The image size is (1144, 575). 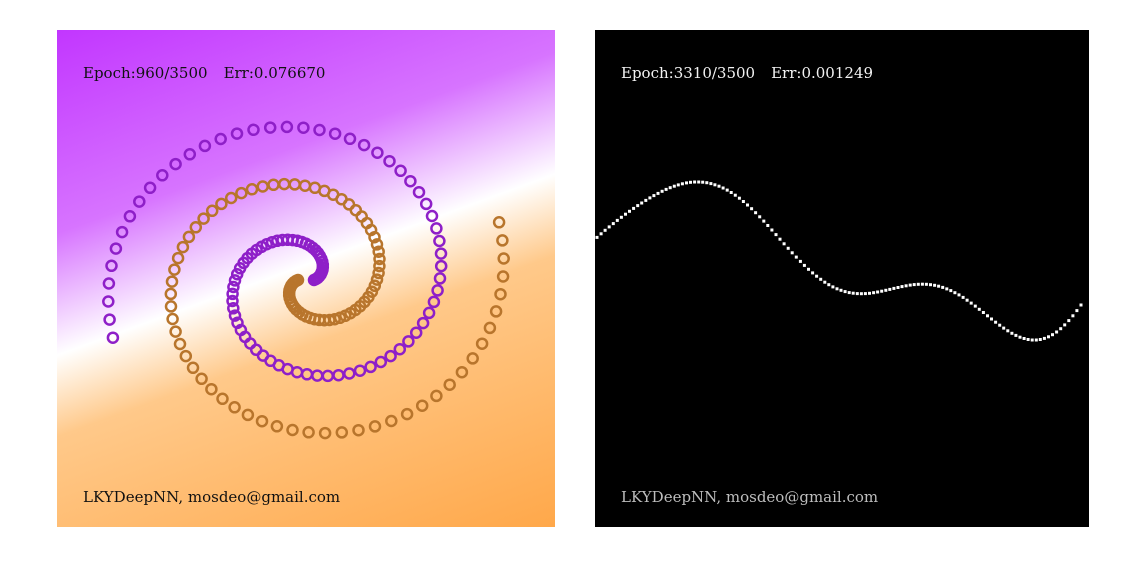 What do you see at coordinates (839, 261) in the screenshot?
I see `curve-plot` at bounding box center [839, 261].